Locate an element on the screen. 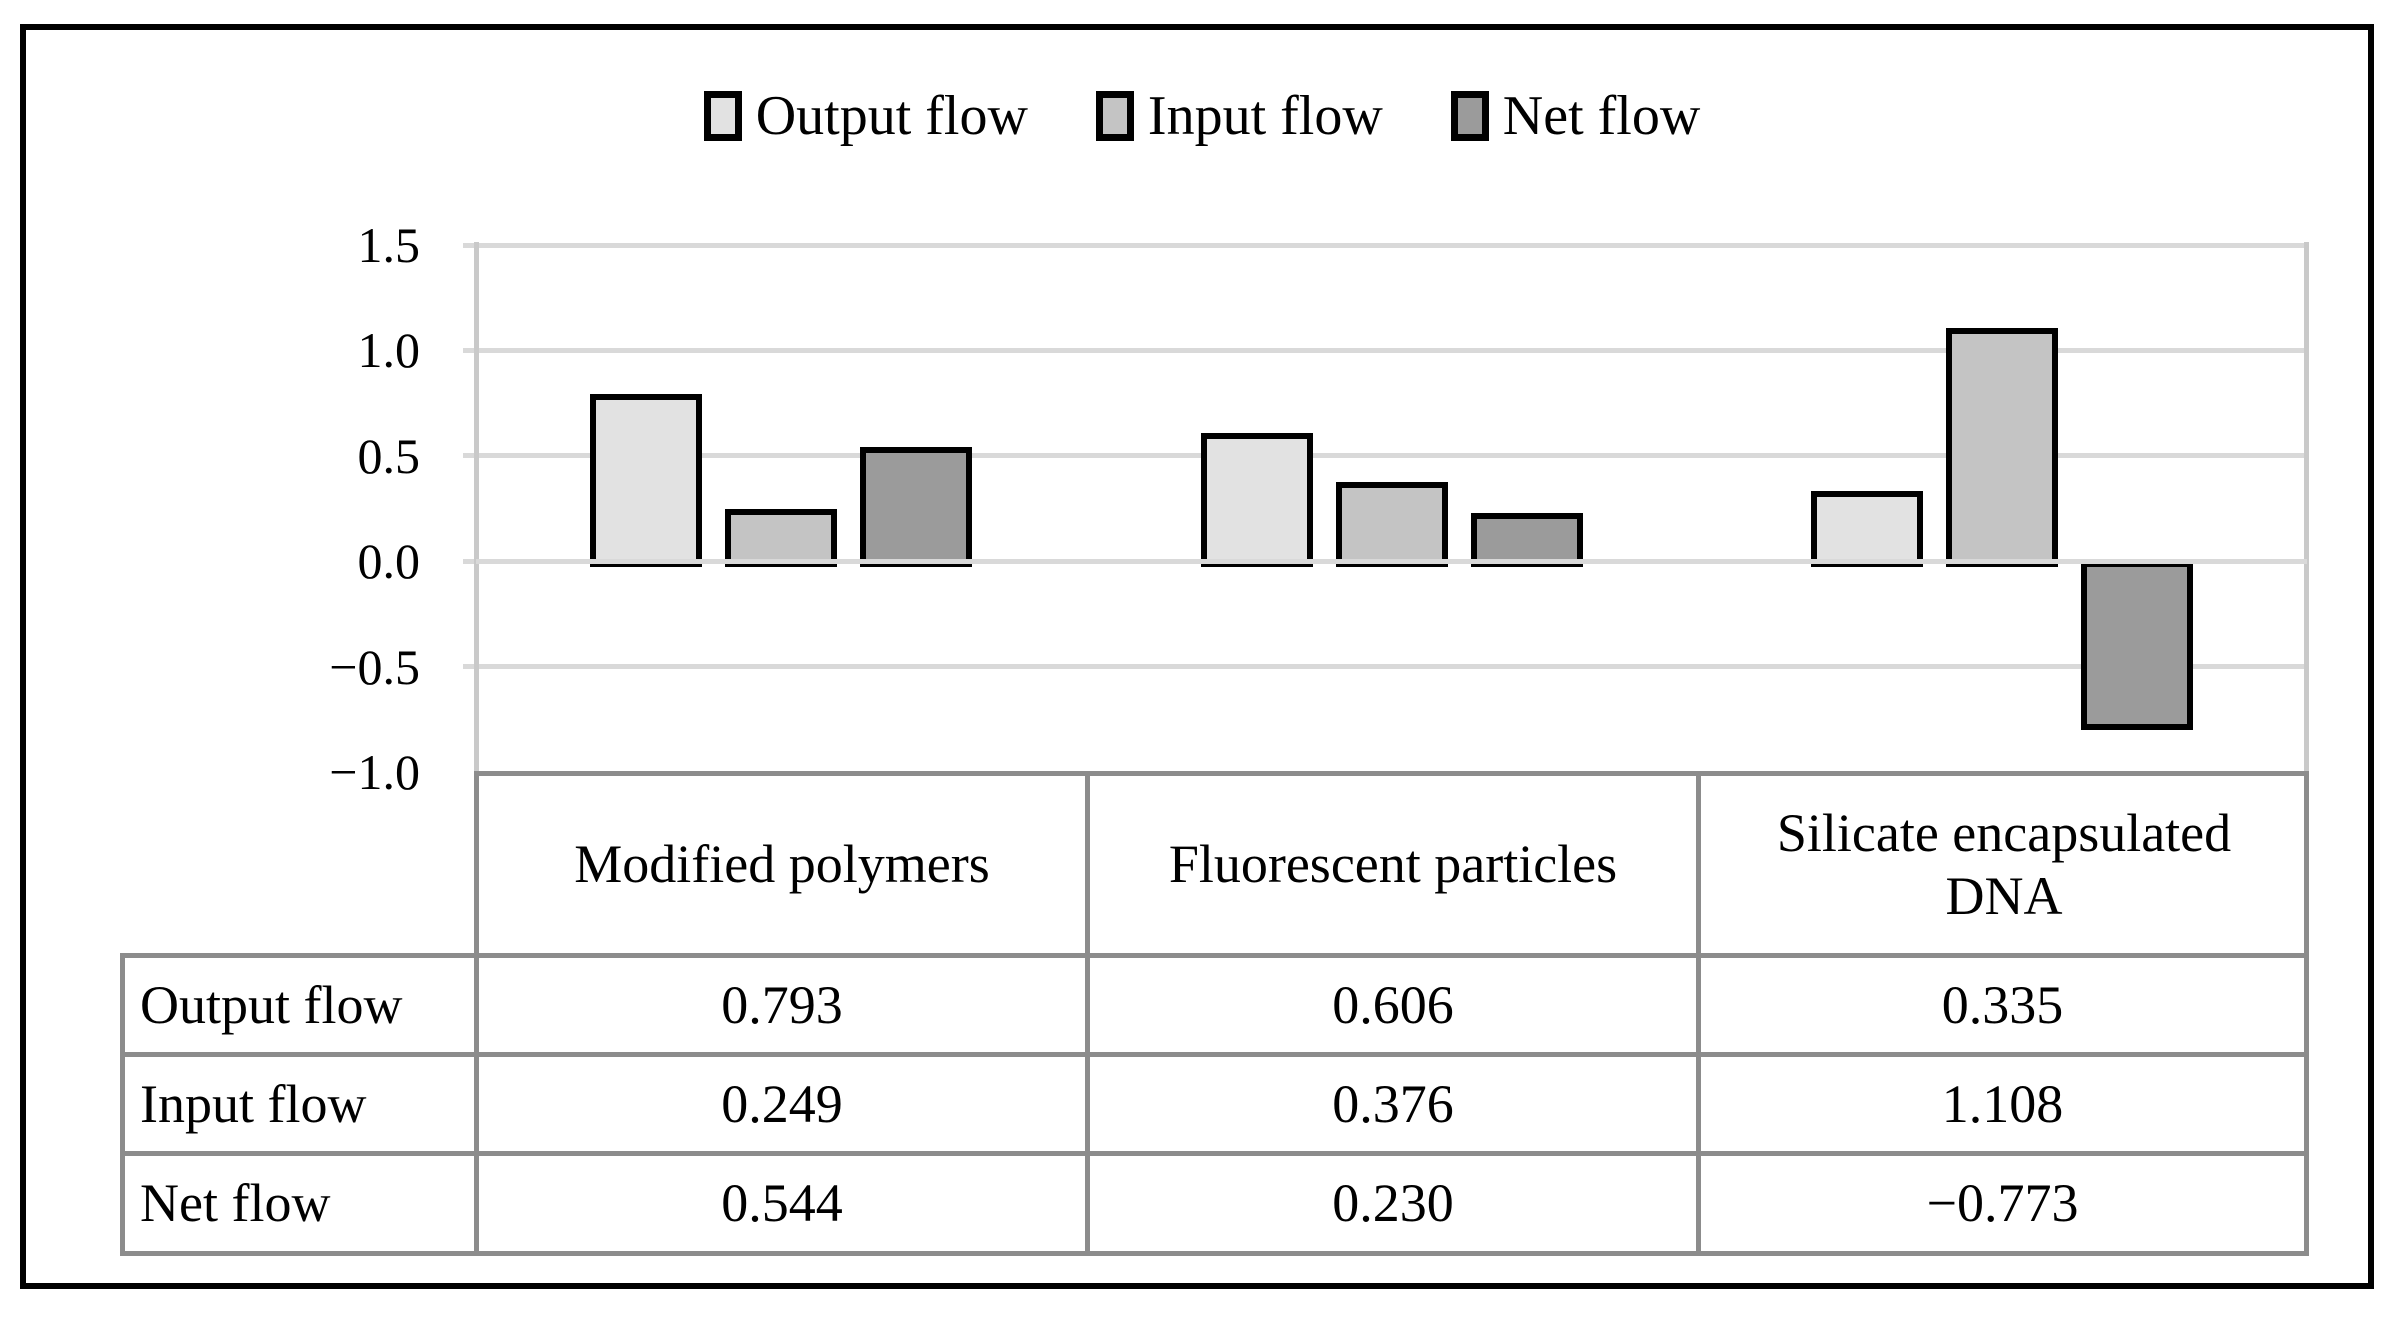  plot-right-edge is located at coordinates (2306, 508).